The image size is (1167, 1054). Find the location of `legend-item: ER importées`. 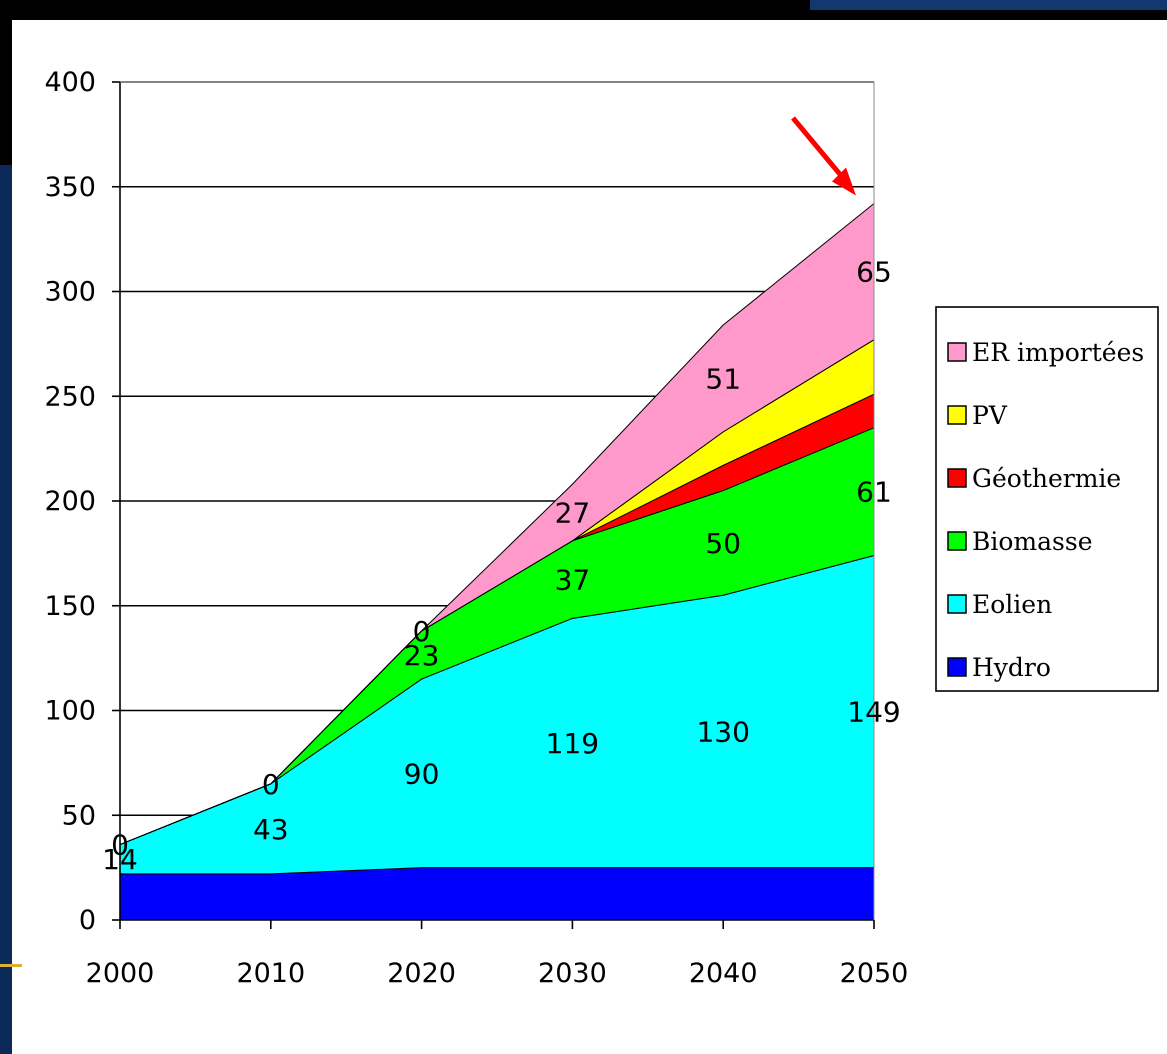

legend-item: ER importées is located at coordinates (1045, 352).